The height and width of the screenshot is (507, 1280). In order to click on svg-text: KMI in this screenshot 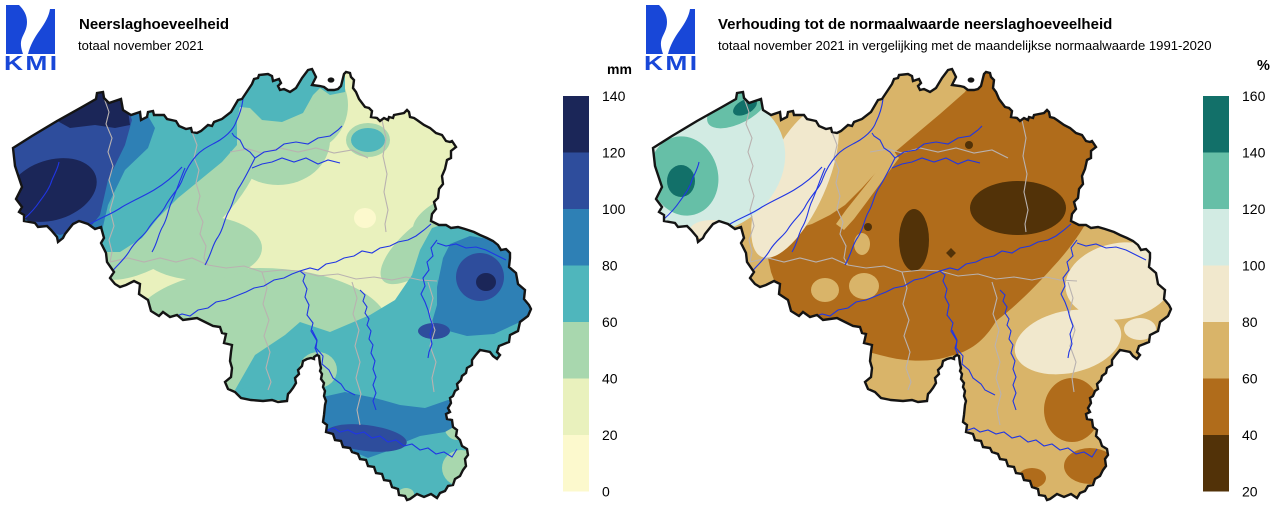, I will do `click(31, 63)`.